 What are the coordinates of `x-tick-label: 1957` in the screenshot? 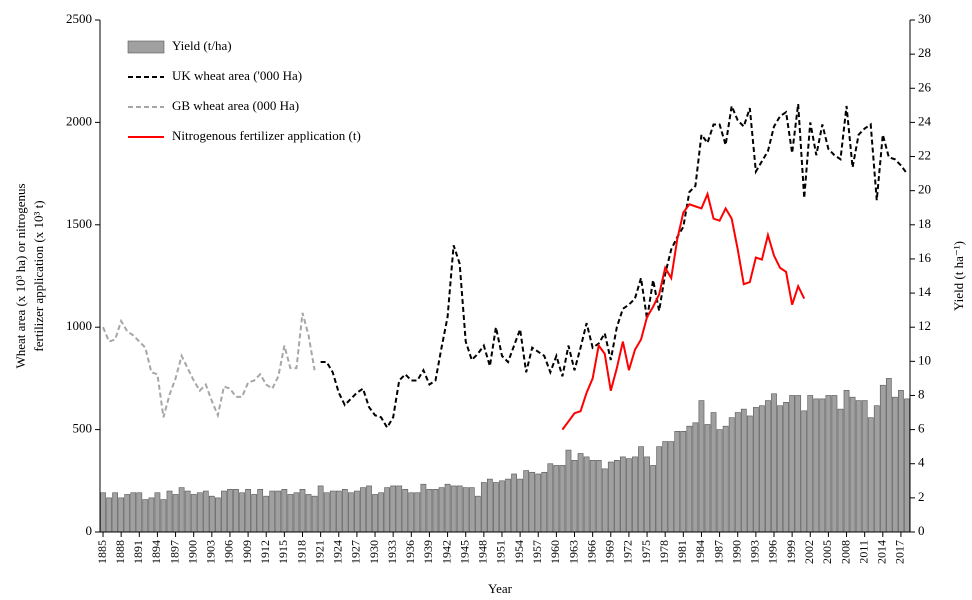 It's located at (537, 552).